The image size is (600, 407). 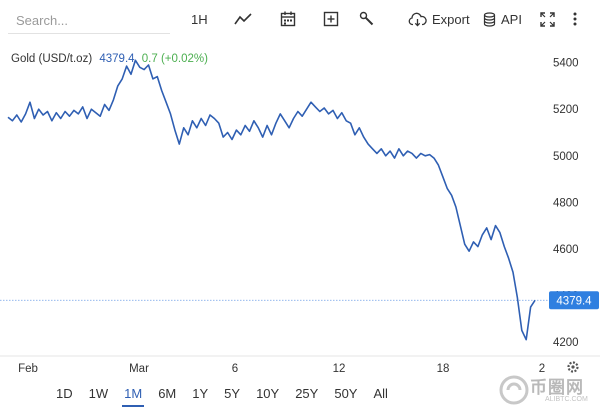 I want to click on range-selector: 1D 1W 1M 6M 1Y 5Y 10Y 25Y 50Y All, so click(x=222, y=395).